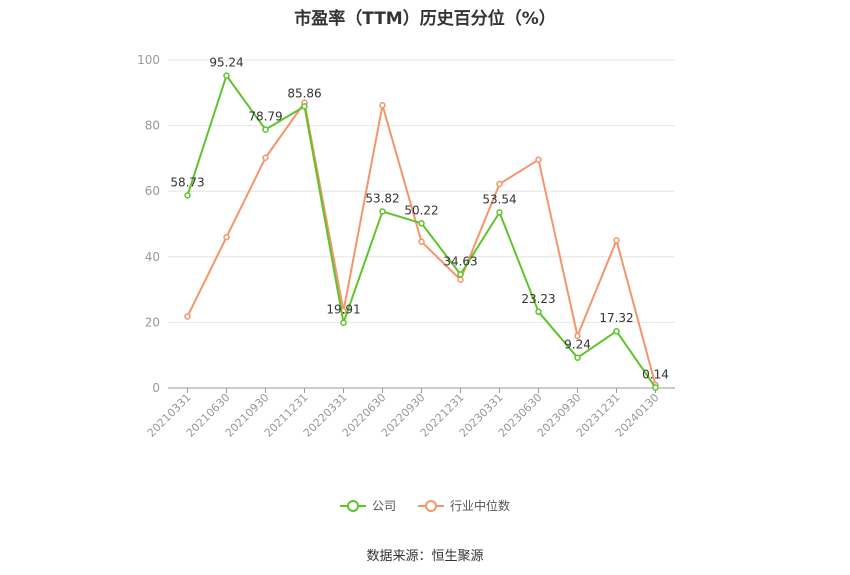  Describe the element at coordinates (616, 318) in the screenshot. I see `data-label: 17.32` at that location.